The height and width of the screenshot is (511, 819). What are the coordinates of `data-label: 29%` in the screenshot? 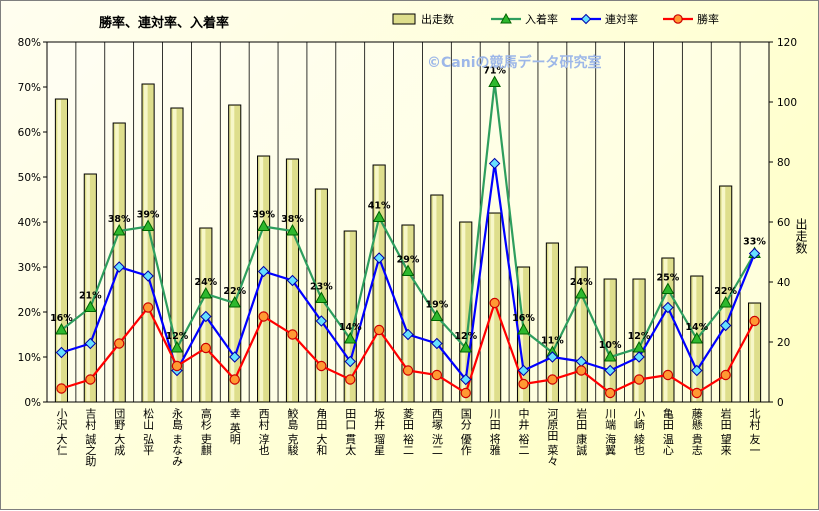 It's located at (408, 260).